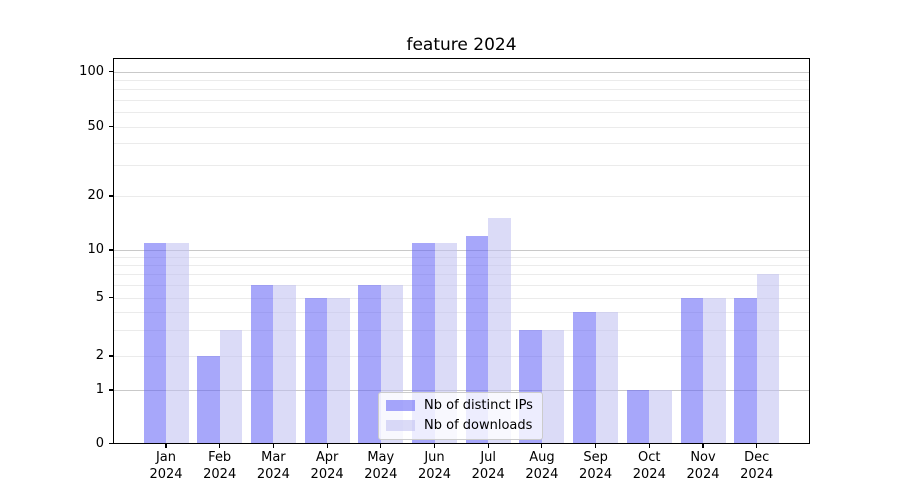 The width and height of the screenshot is (900, 500). Describe the element at coordinates (208, 399) in the screenshot. I see `bar-feb-2024-distinct-ips` at that location.